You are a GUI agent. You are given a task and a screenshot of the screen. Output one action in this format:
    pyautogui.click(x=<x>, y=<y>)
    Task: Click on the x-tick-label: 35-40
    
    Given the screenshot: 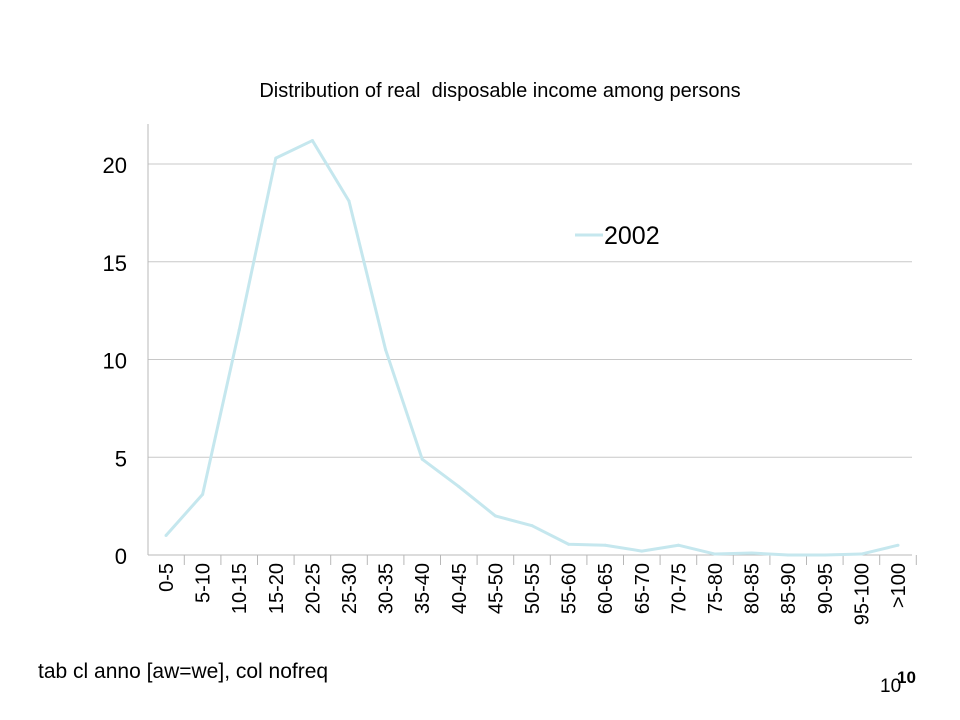 What is the action you would take?
    pyautogui.click(x=423, y=588)
    